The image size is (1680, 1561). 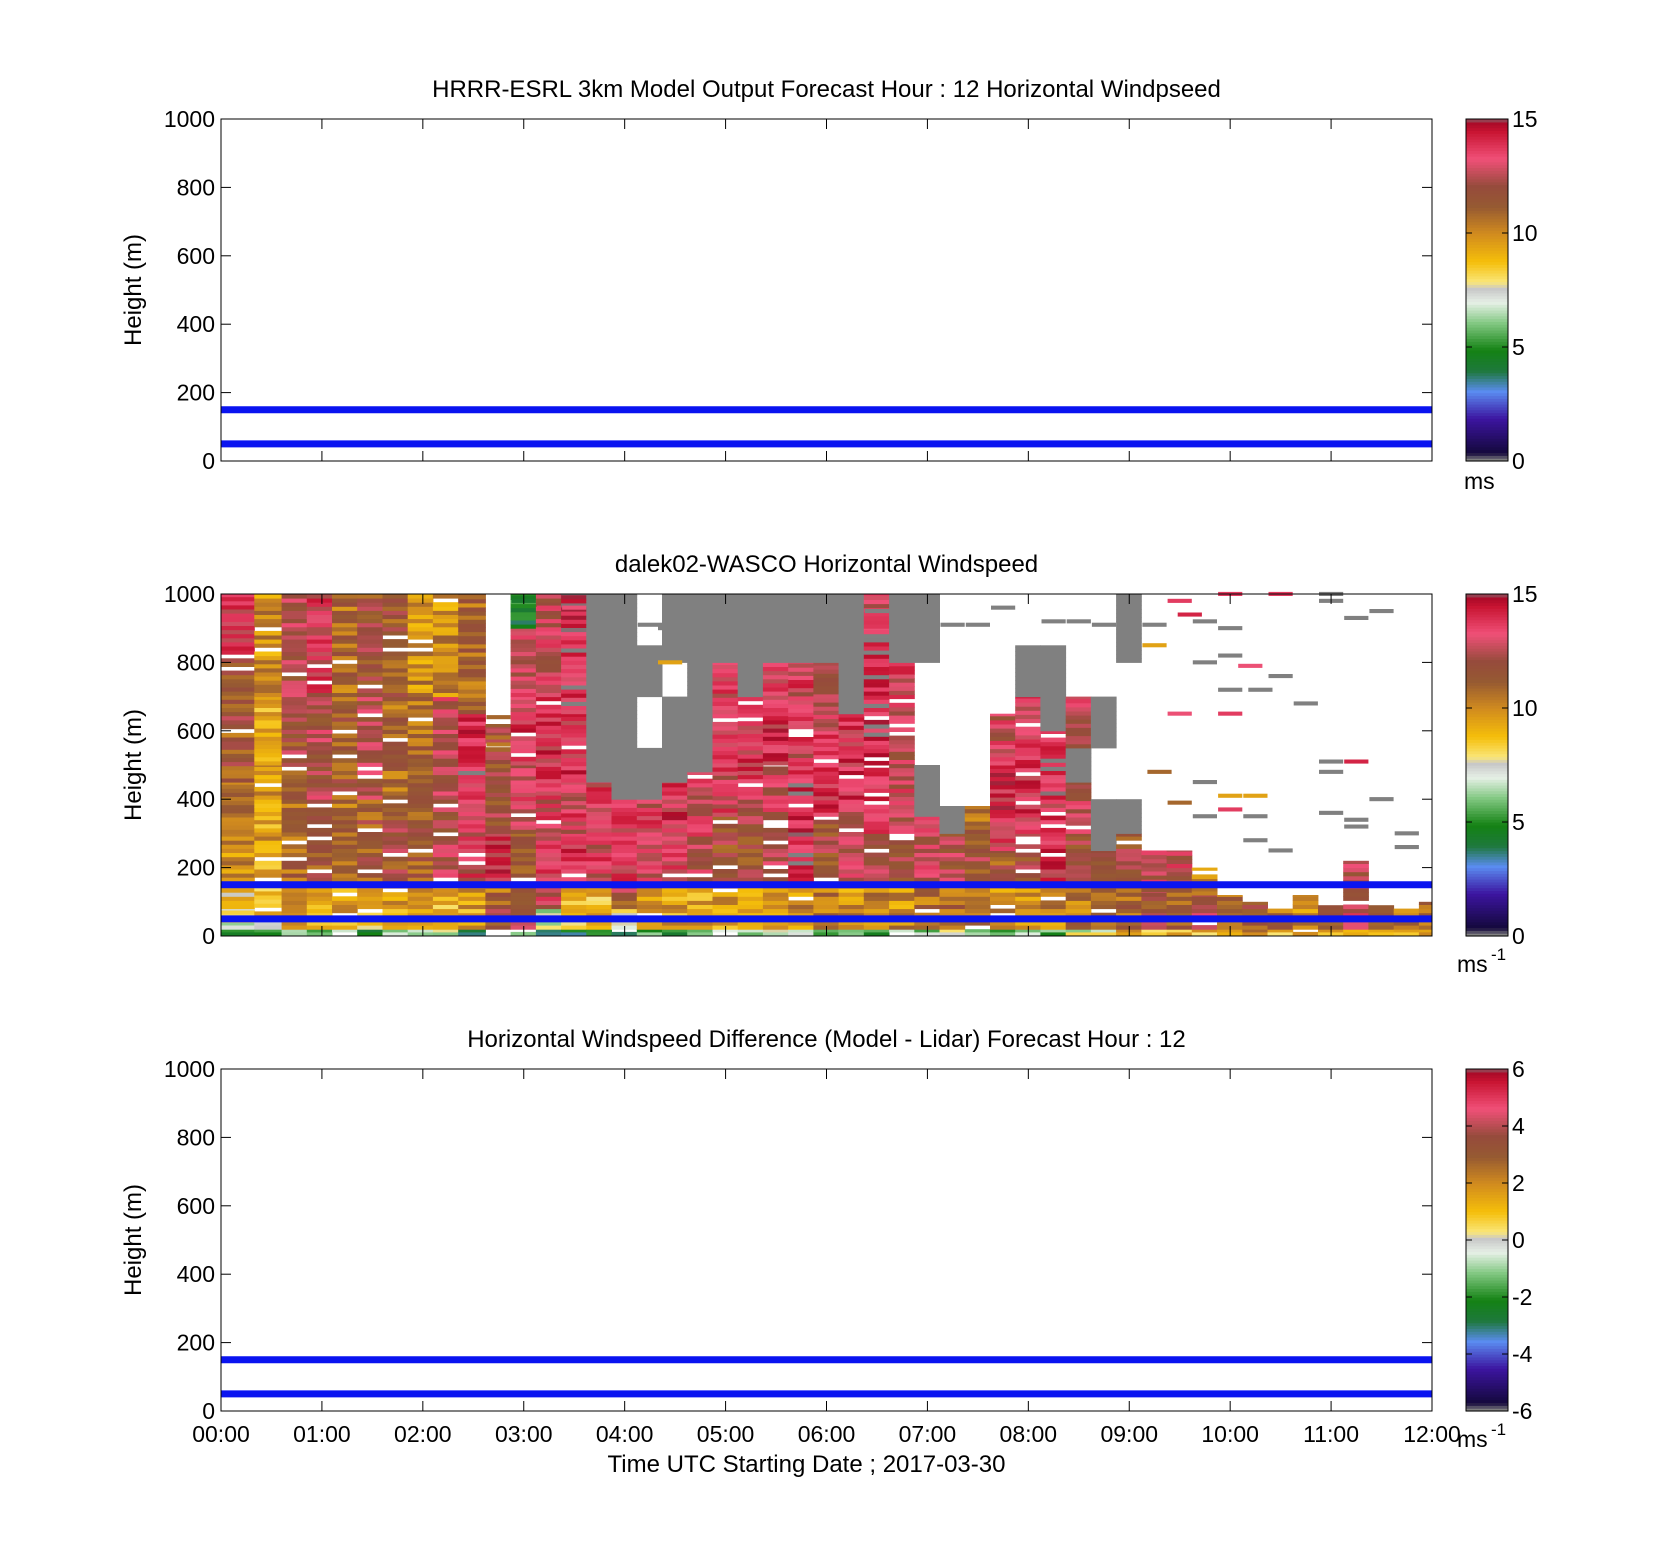 I want to click on colorbar-tick-label: 10, so click(x=1525, y=233).